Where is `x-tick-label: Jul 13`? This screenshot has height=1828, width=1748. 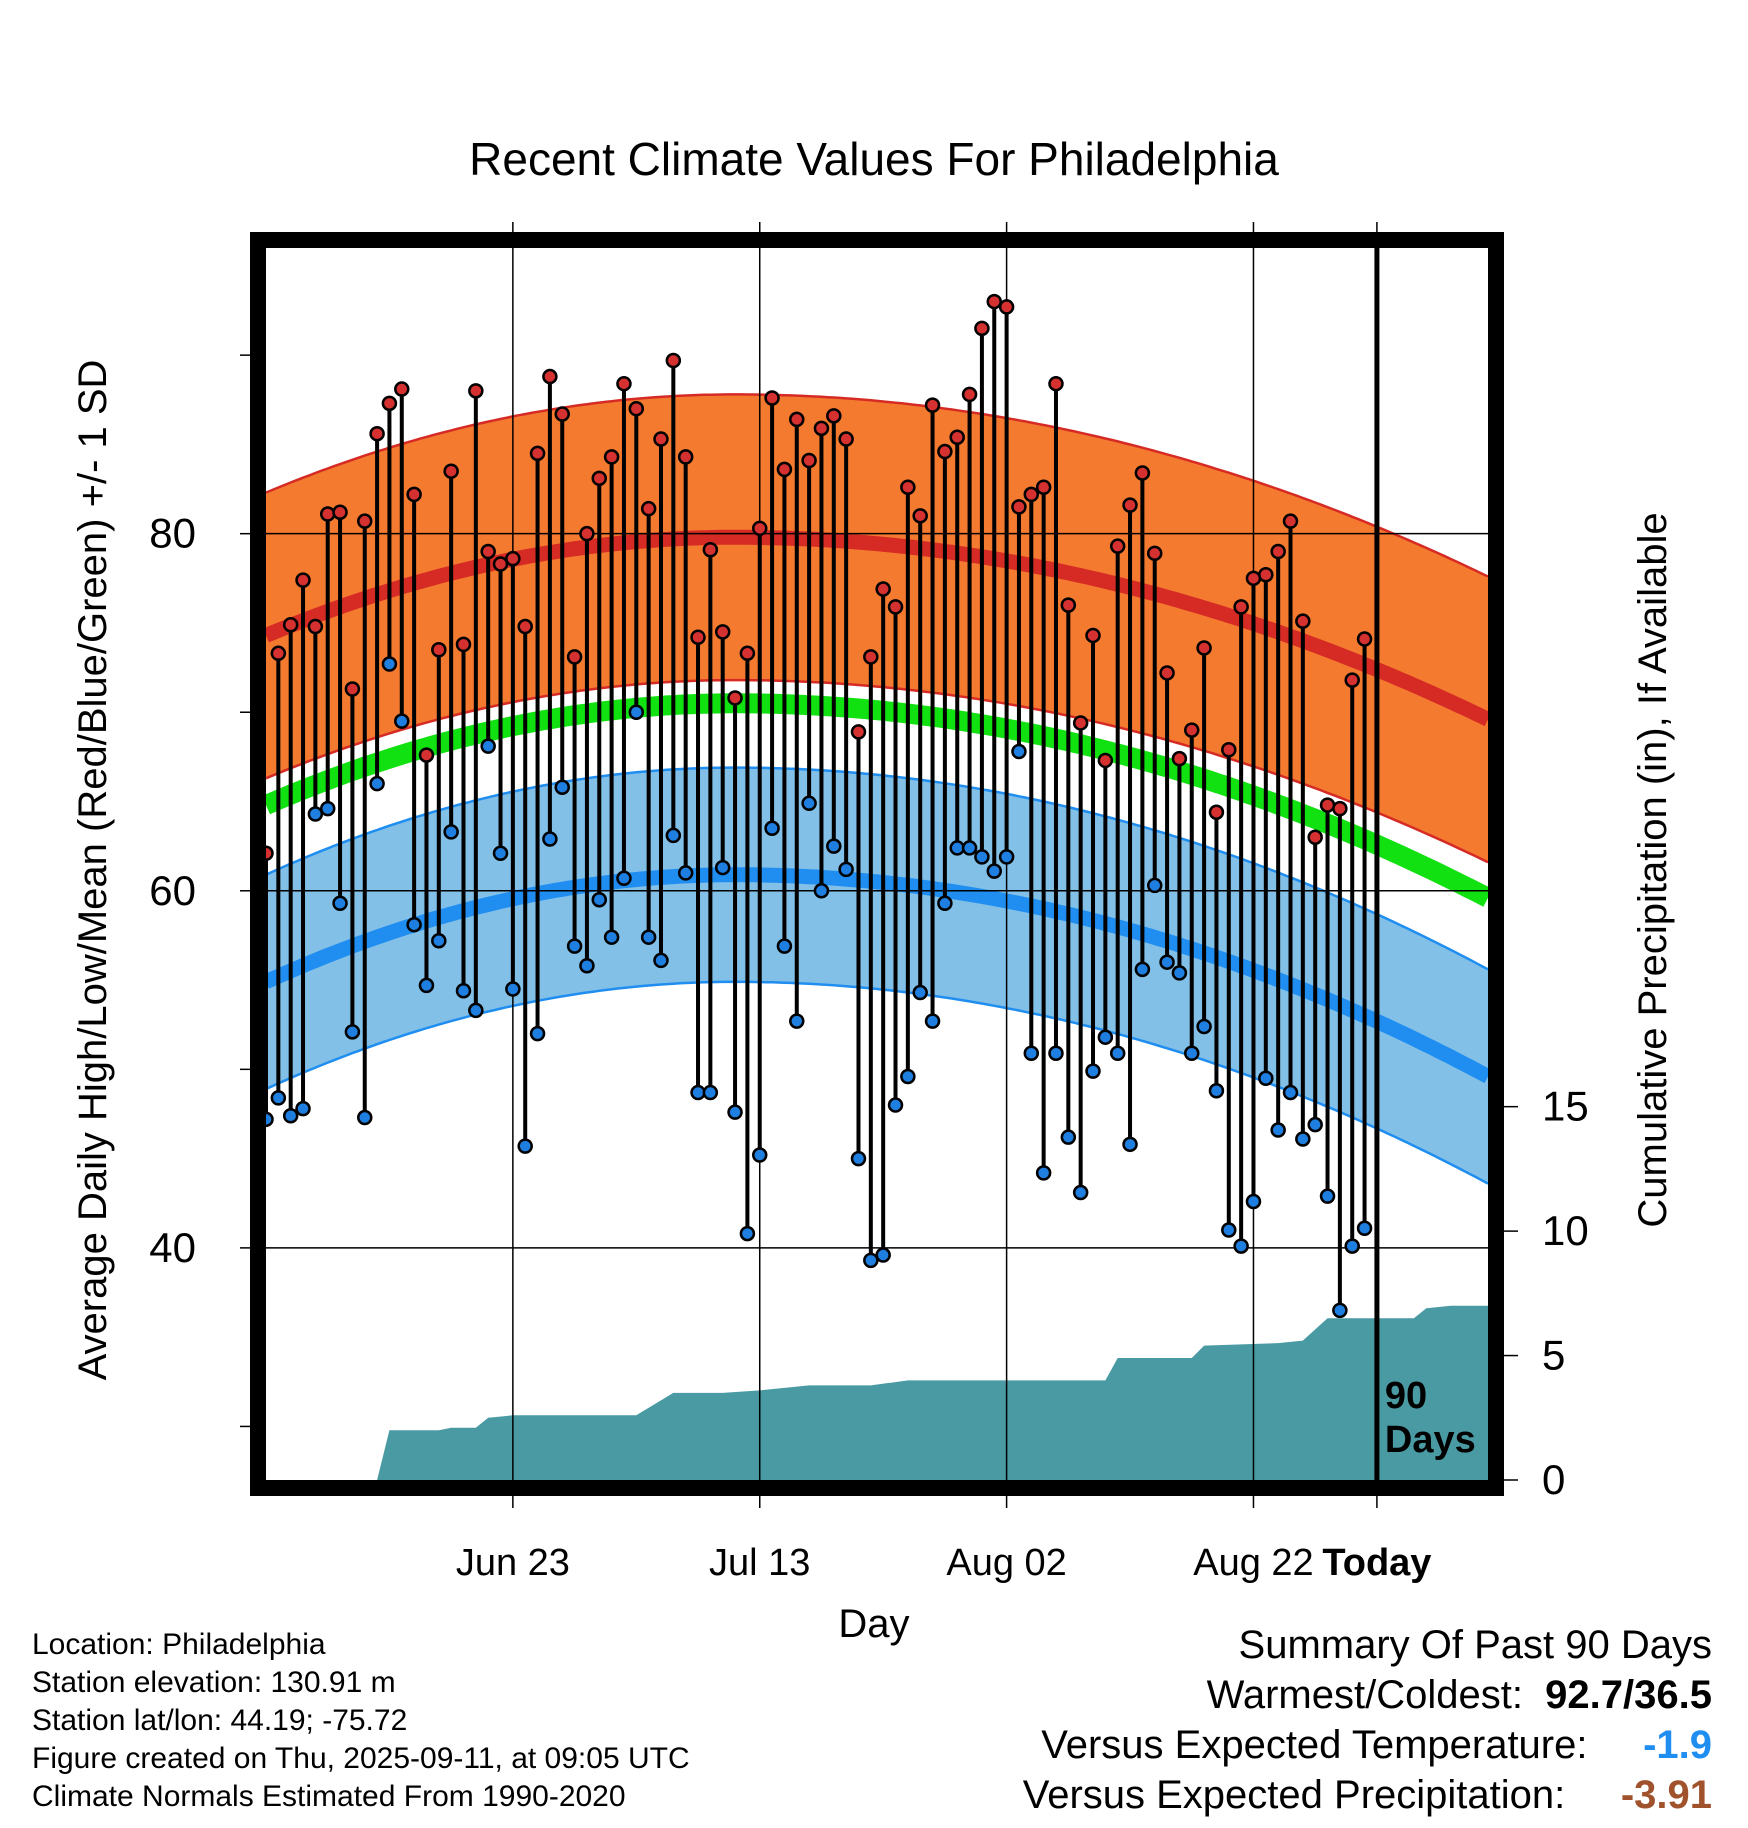 x-tick-label: Jul 13 is located at coordinates (759, 1563).